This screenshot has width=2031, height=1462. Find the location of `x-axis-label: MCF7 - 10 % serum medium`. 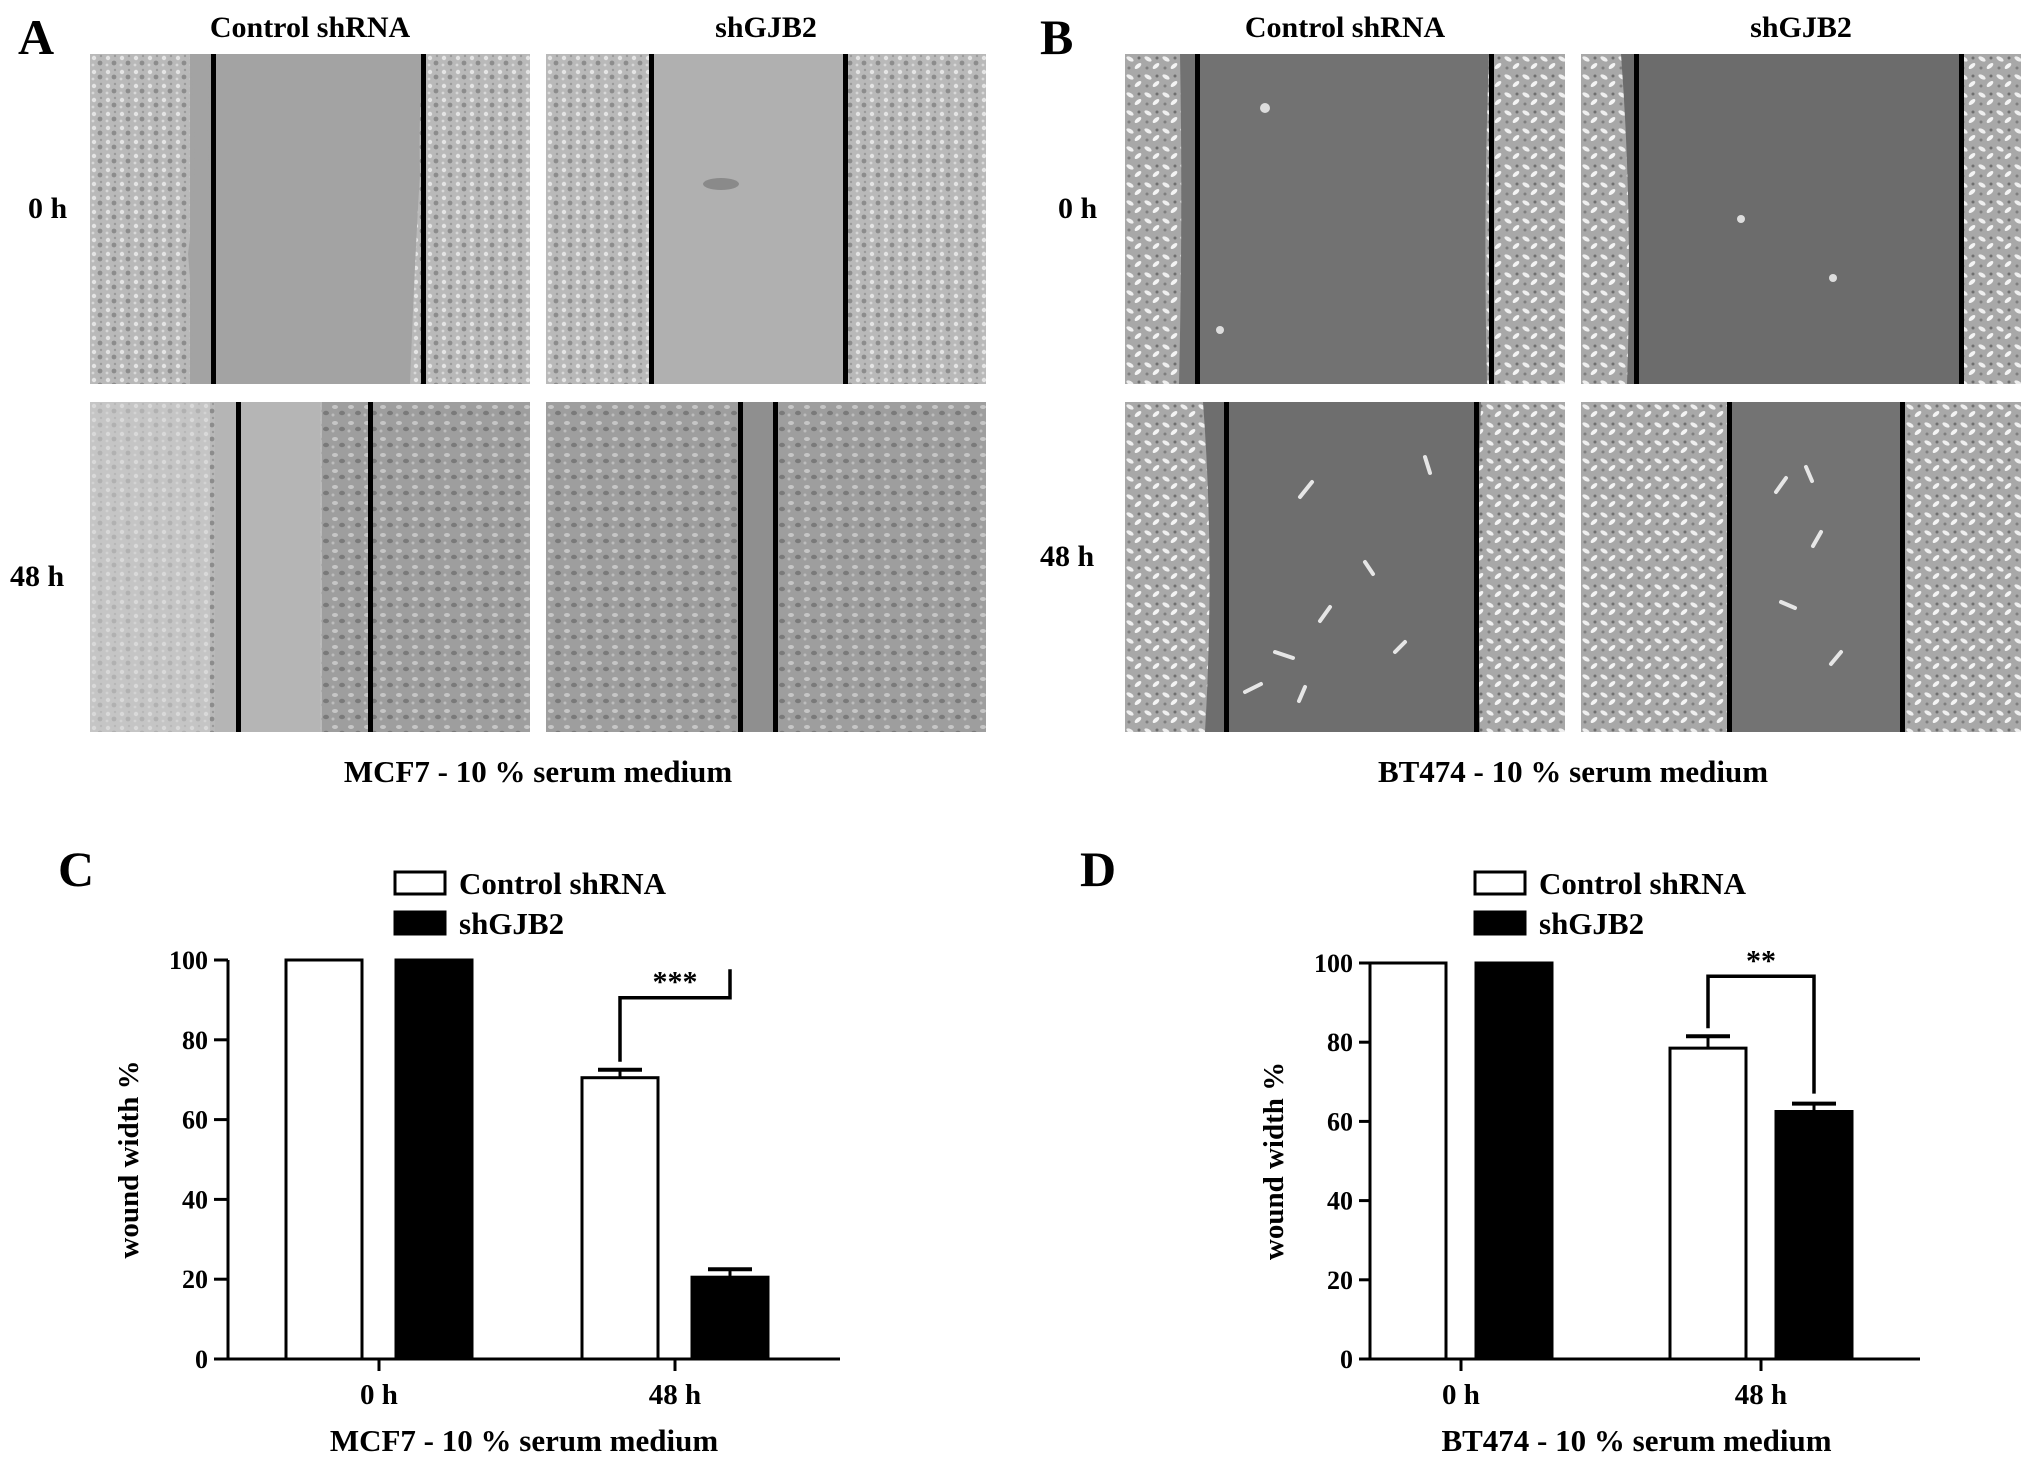

x-axis-label: MCF7 - 10 % serum medium is located at coordinates (524, 1440).